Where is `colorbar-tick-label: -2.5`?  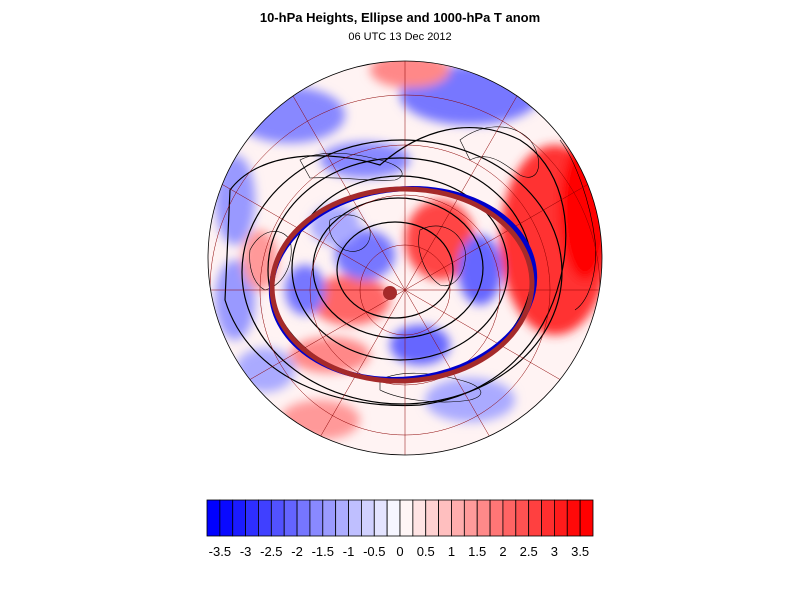 colorbar-tick-label: -2.5 is located at coordinates (271, 551).